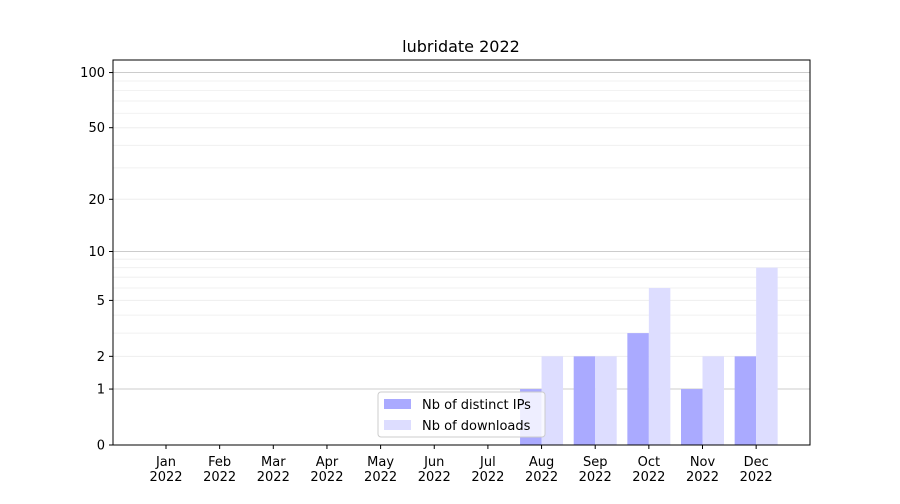  What do you see at coordinates (487, 470) in the screenshot?
I see `x-tick-label: Jul 2022` at bounding box center [487, 470].